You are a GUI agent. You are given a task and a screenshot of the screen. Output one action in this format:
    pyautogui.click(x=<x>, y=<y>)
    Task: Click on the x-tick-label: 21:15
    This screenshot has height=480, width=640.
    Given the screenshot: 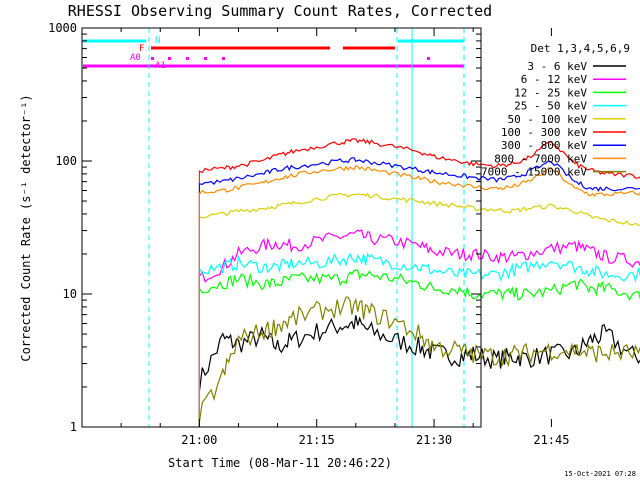 What is the action you would take?
    pyautogui.click(x=317, y=440)
    